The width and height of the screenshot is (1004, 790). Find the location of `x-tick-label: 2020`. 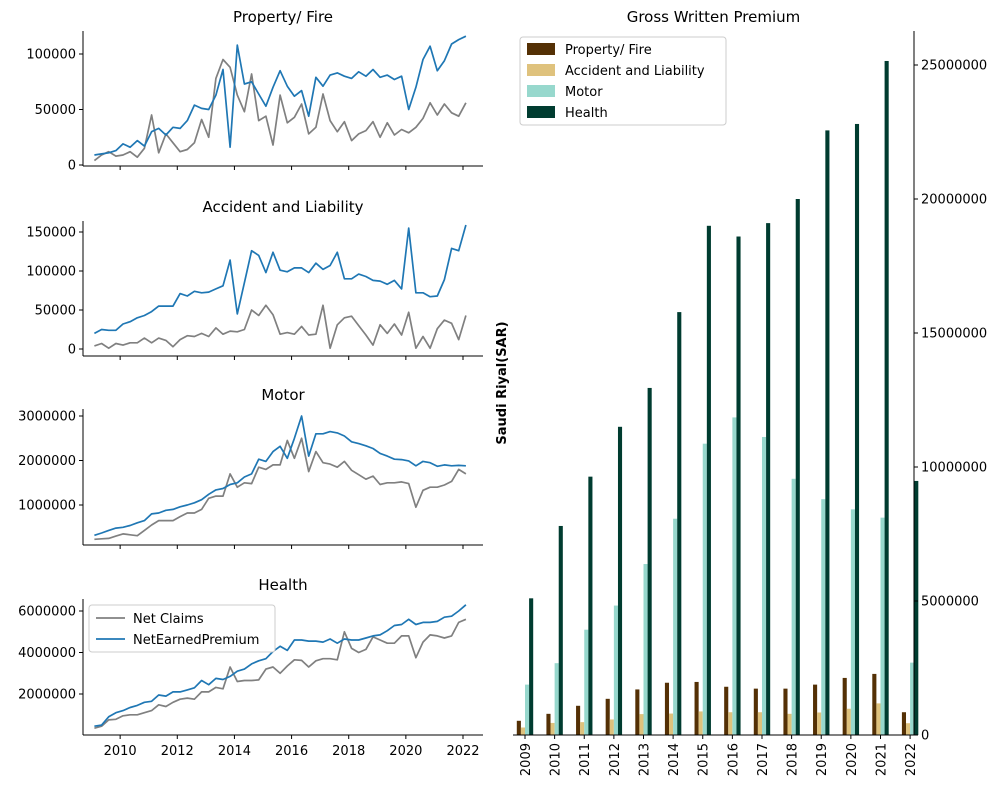

x-tick-label: 2020 is located at coordinates (852, 759).